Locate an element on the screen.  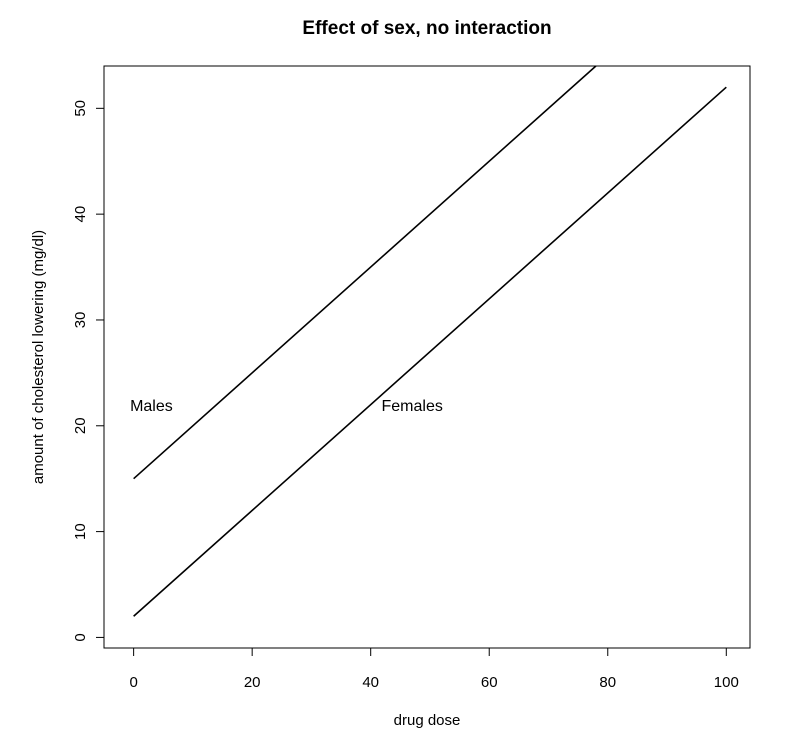
y-tick-label: 10 is located at coordinates (80, 531).